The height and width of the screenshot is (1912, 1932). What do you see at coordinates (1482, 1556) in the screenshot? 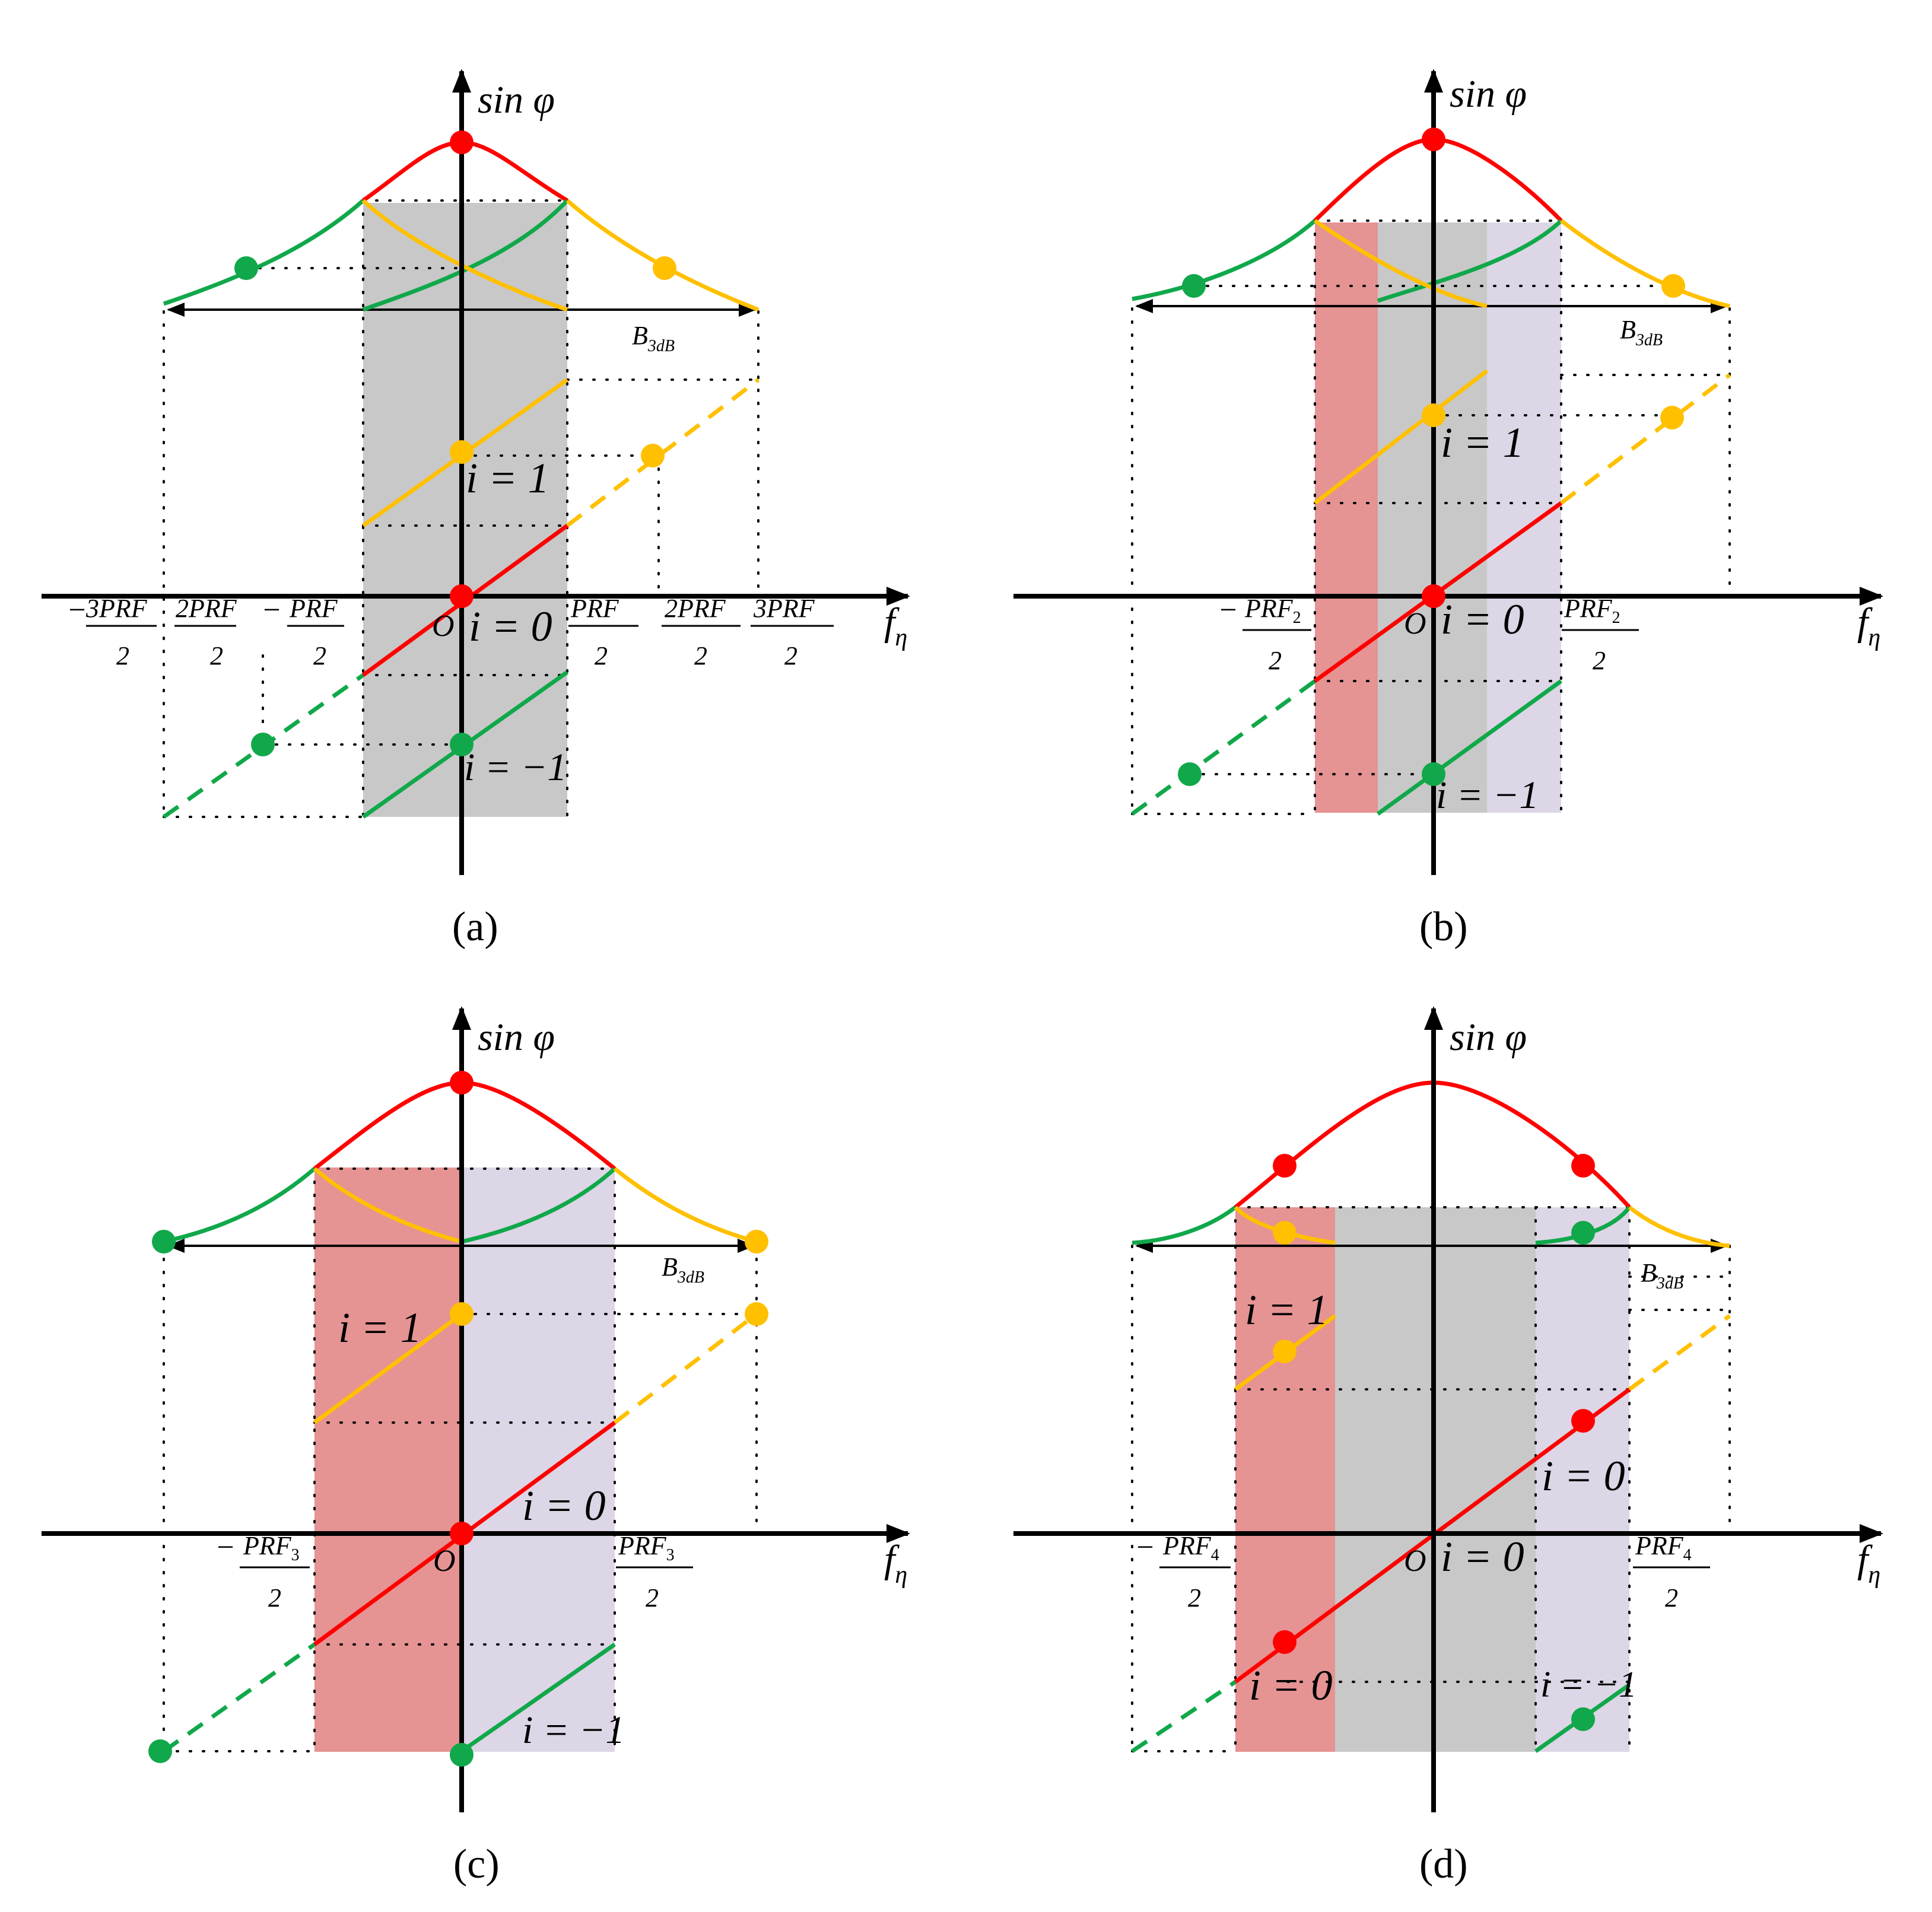
I see `label-i0-center: i = 0` at bounding box center [1482, 1556].